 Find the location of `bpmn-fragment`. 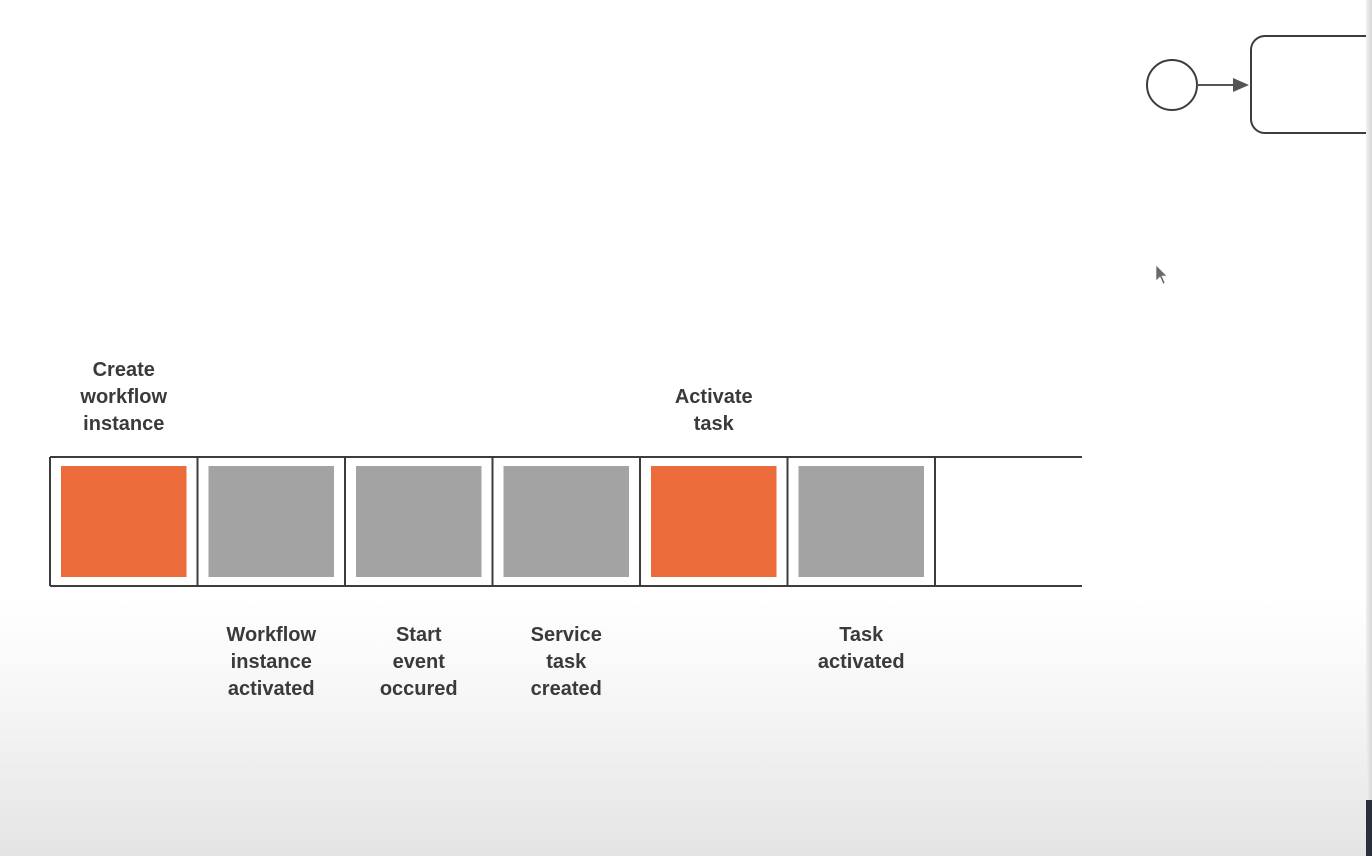

bpmn-fragment is located at coordinates (1259, 84).